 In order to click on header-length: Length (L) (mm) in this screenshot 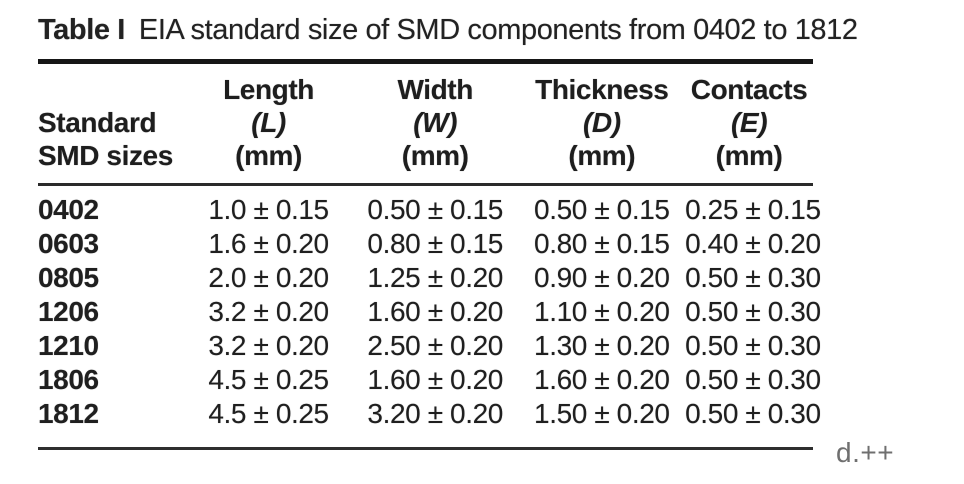, I will do `click(268, 123)`.